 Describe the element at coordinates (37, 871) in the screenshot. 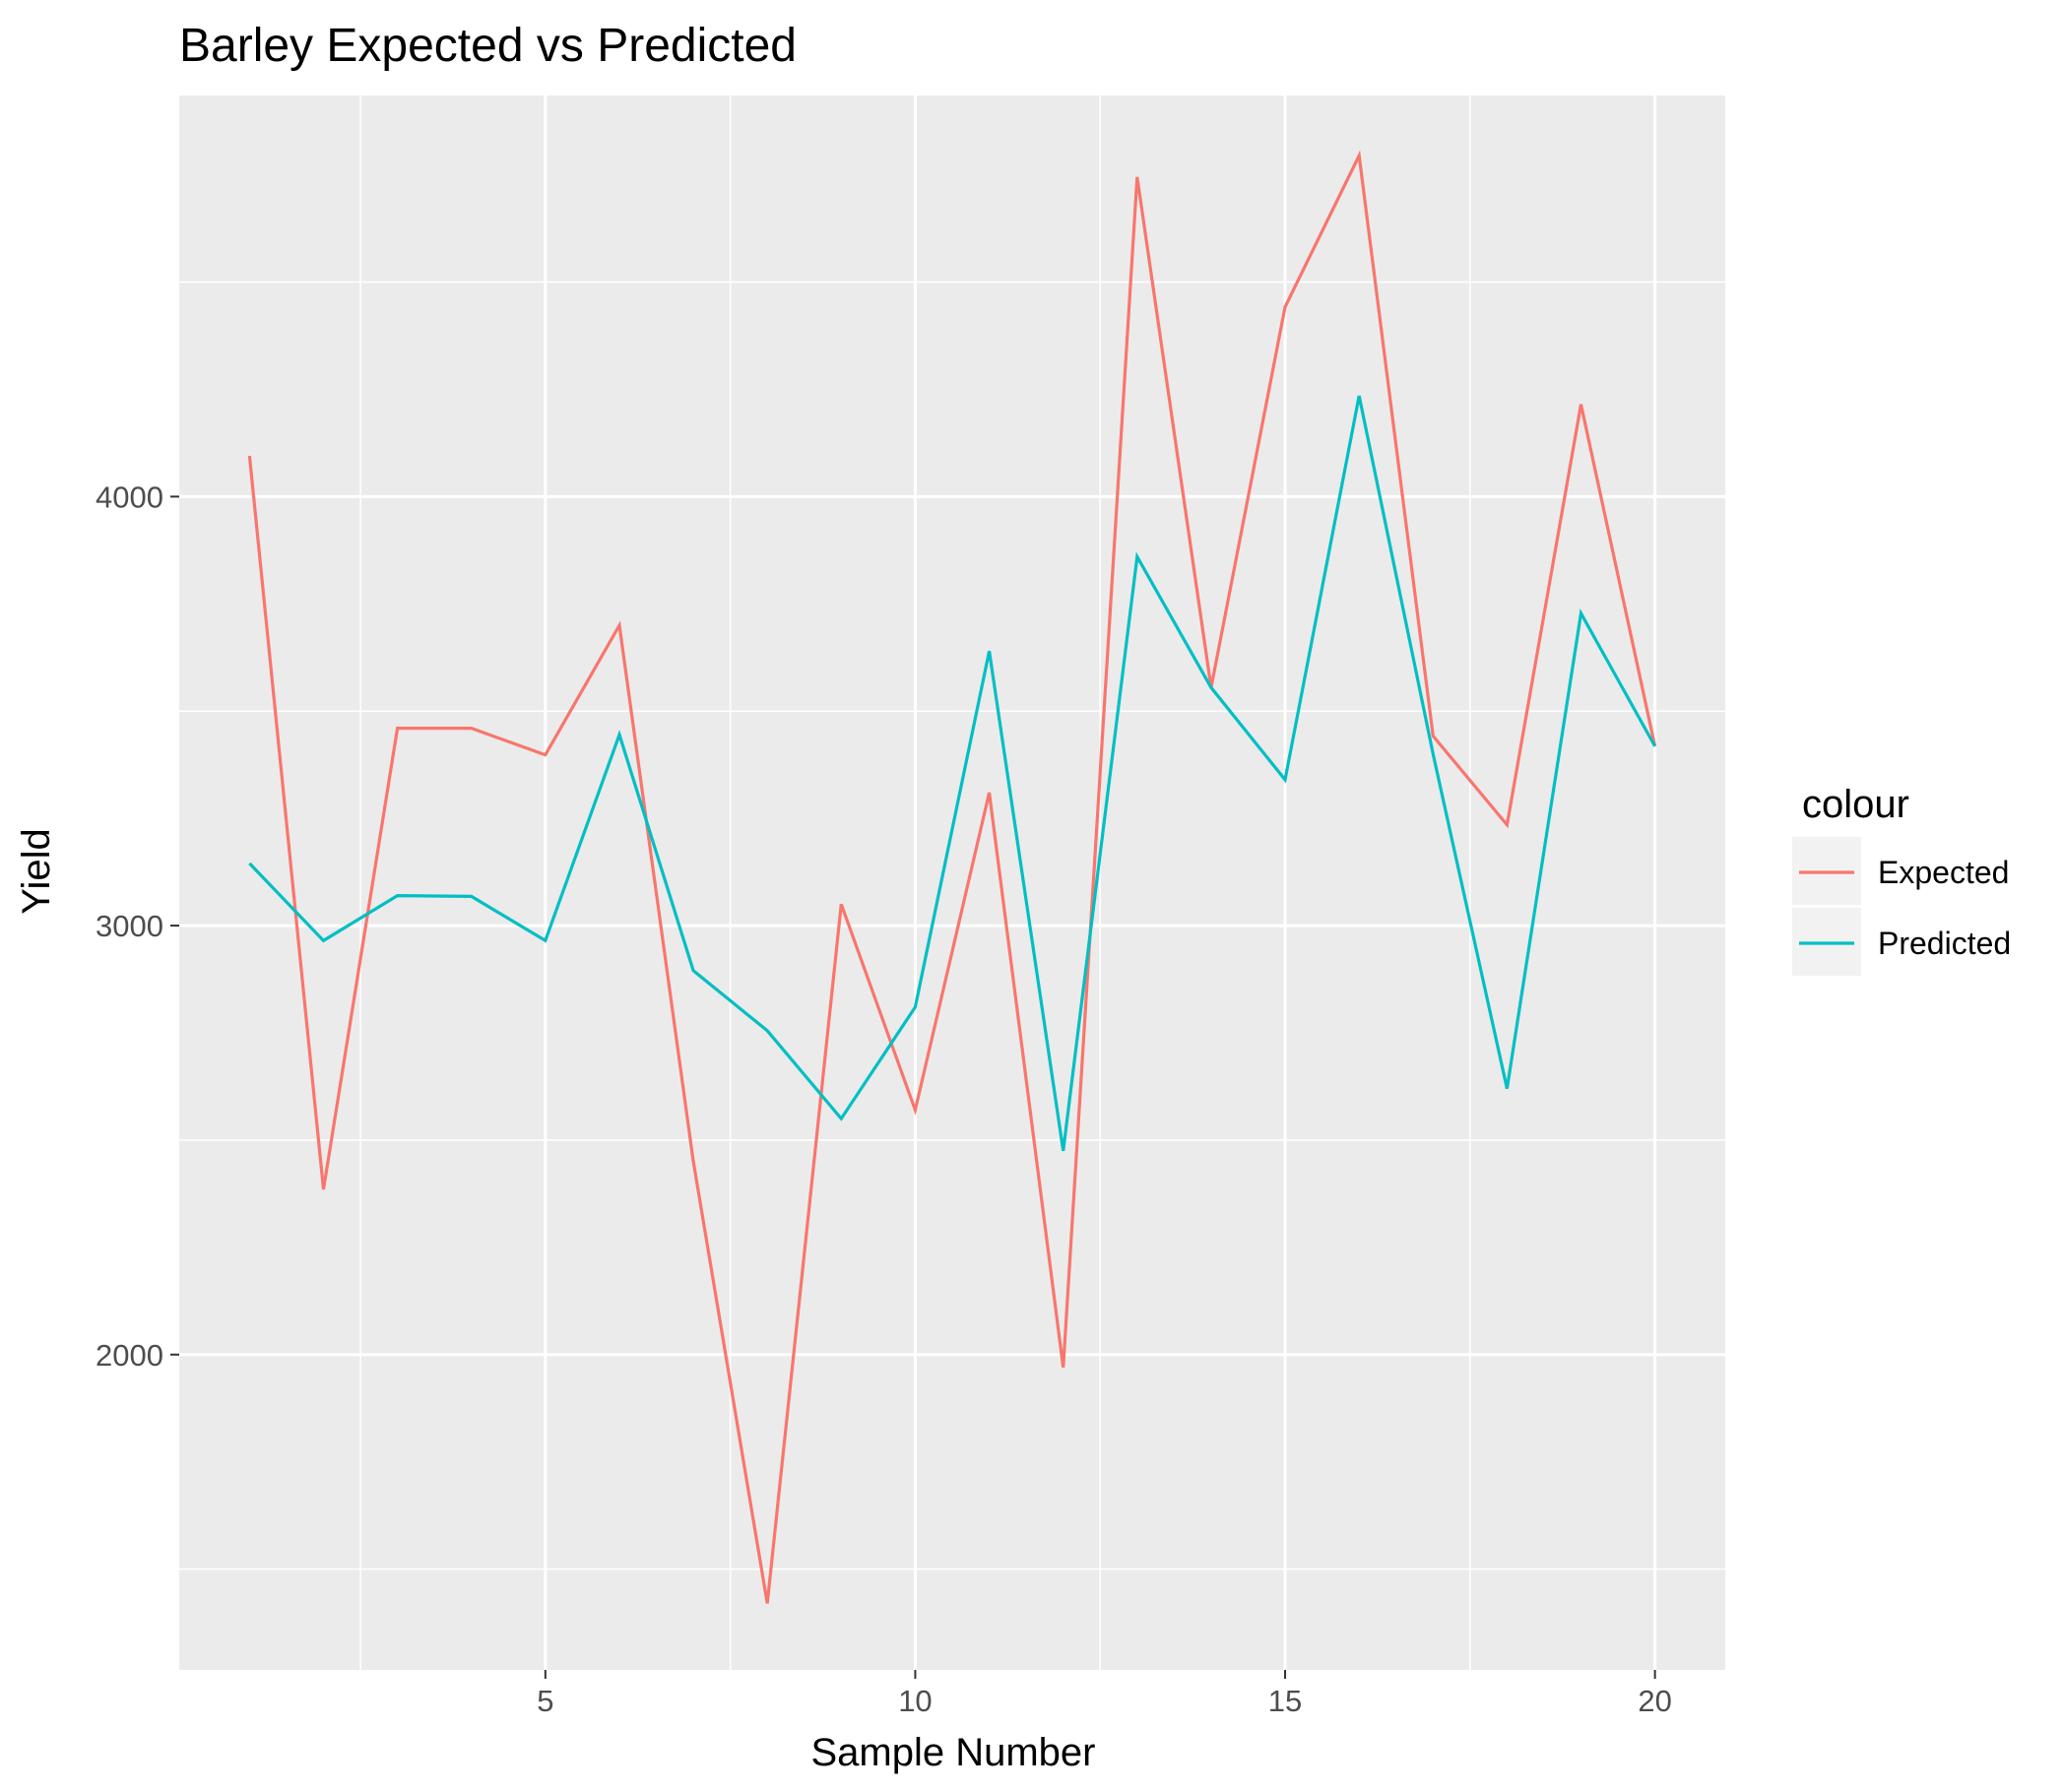

I see `y-axis-title: Yield` at that location.